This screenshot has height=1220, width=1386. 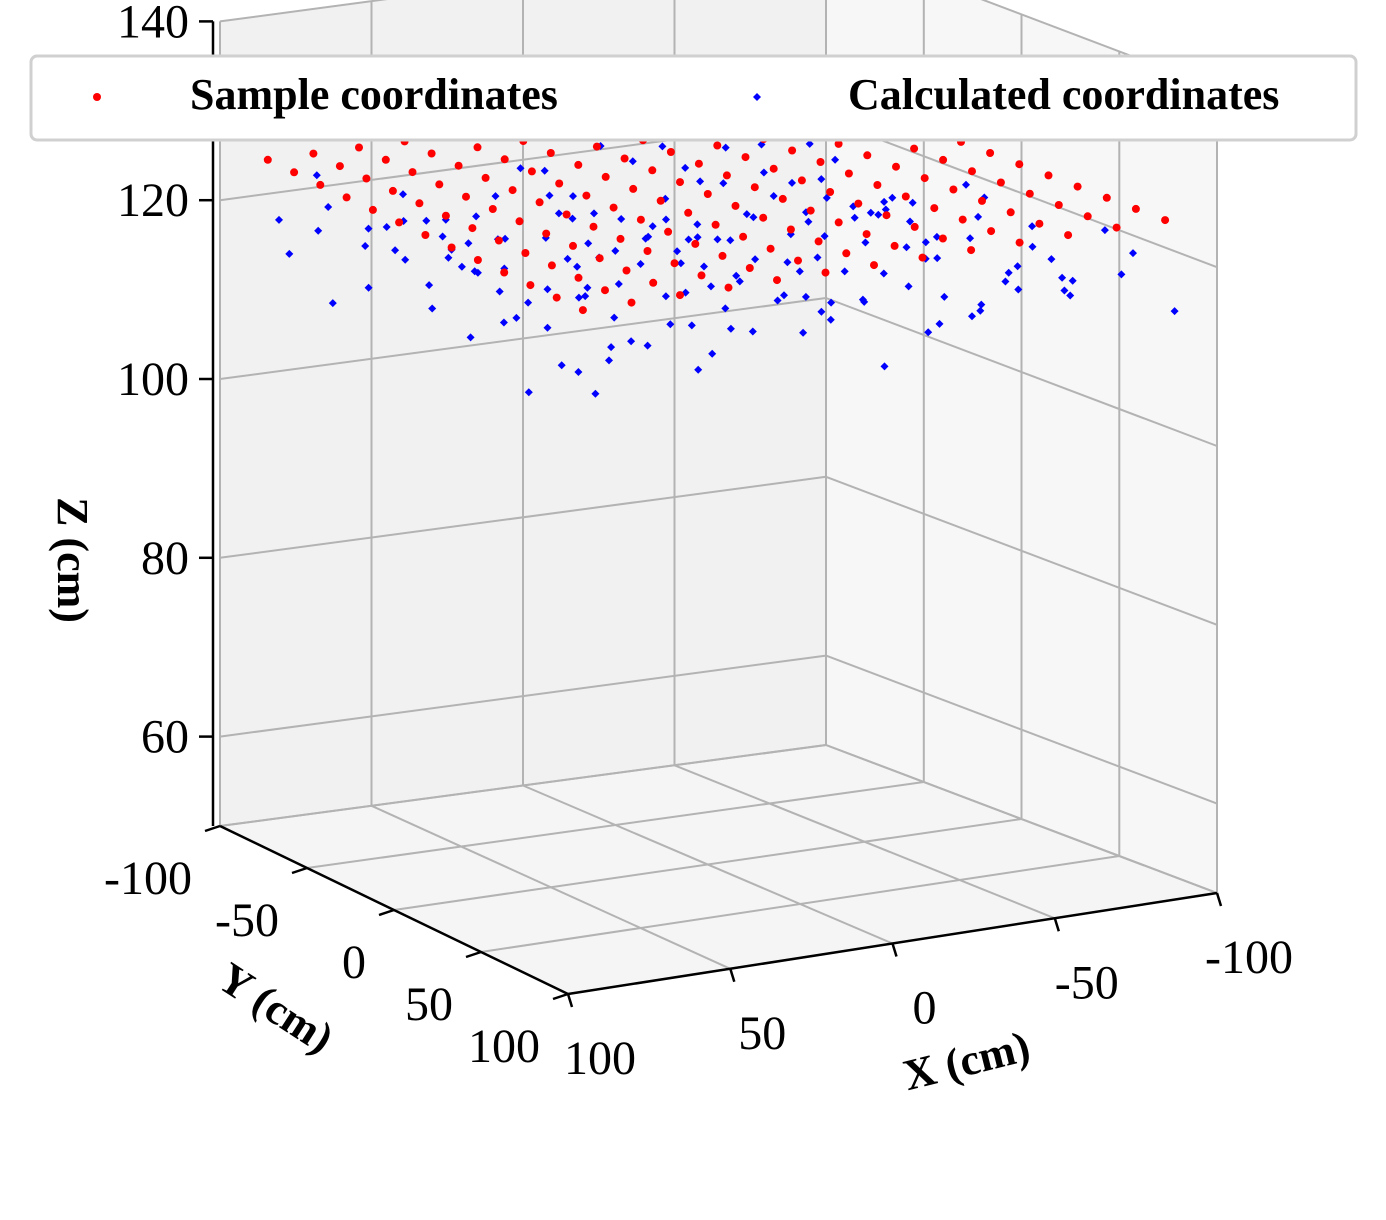 I want to click on y-tick-label: 100, so click(x=504, y=1046).